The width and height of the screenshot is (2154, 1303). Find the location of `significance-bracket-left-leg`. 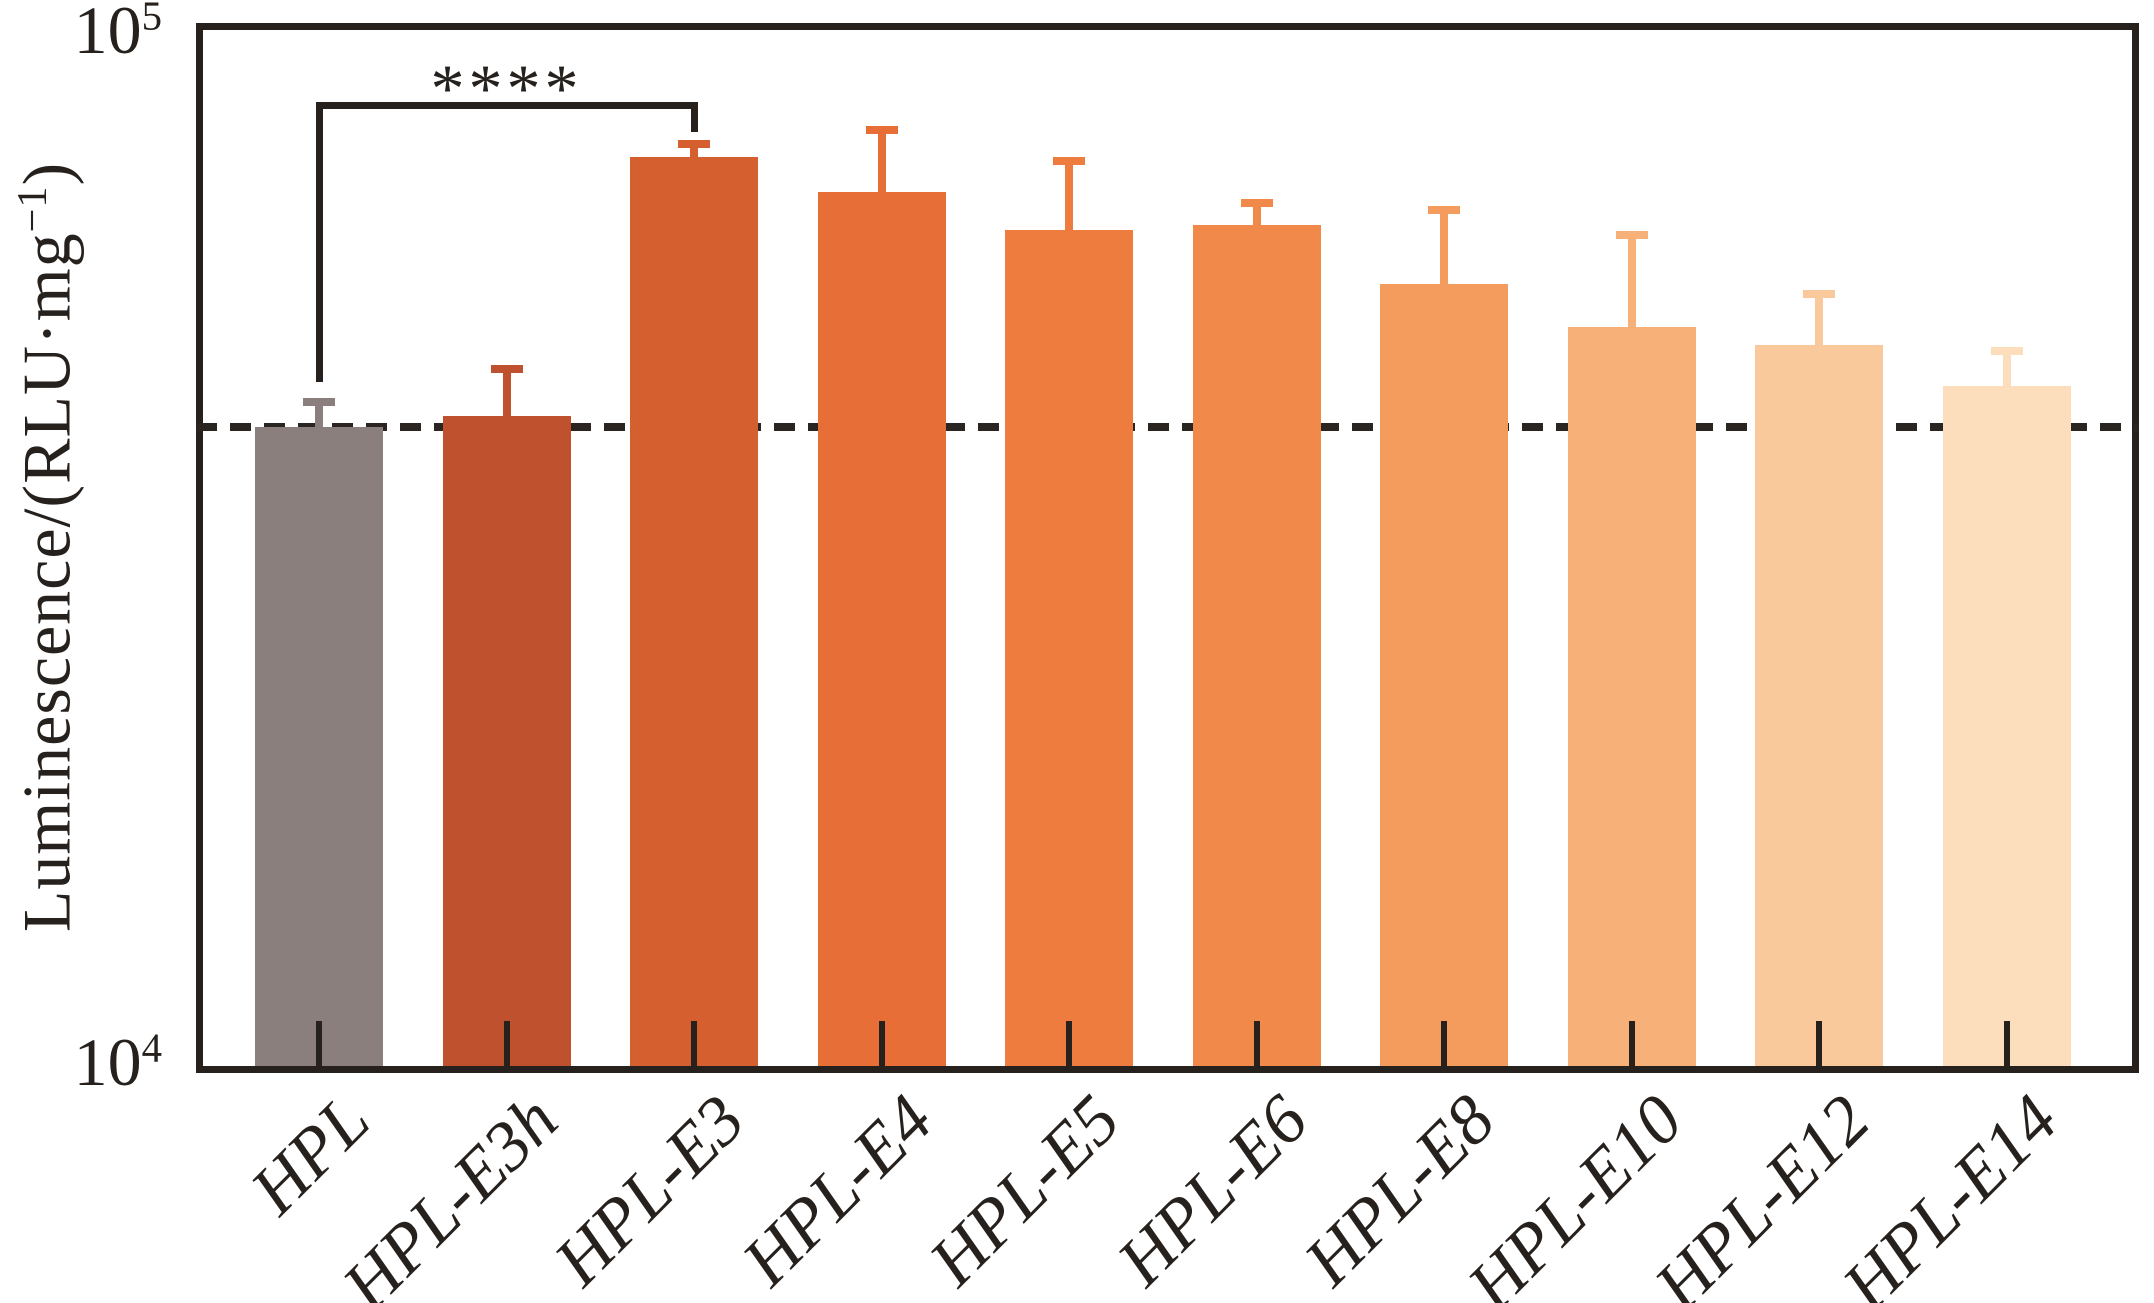

significance-bracket-left-leg is located at coordinates (319, 242).